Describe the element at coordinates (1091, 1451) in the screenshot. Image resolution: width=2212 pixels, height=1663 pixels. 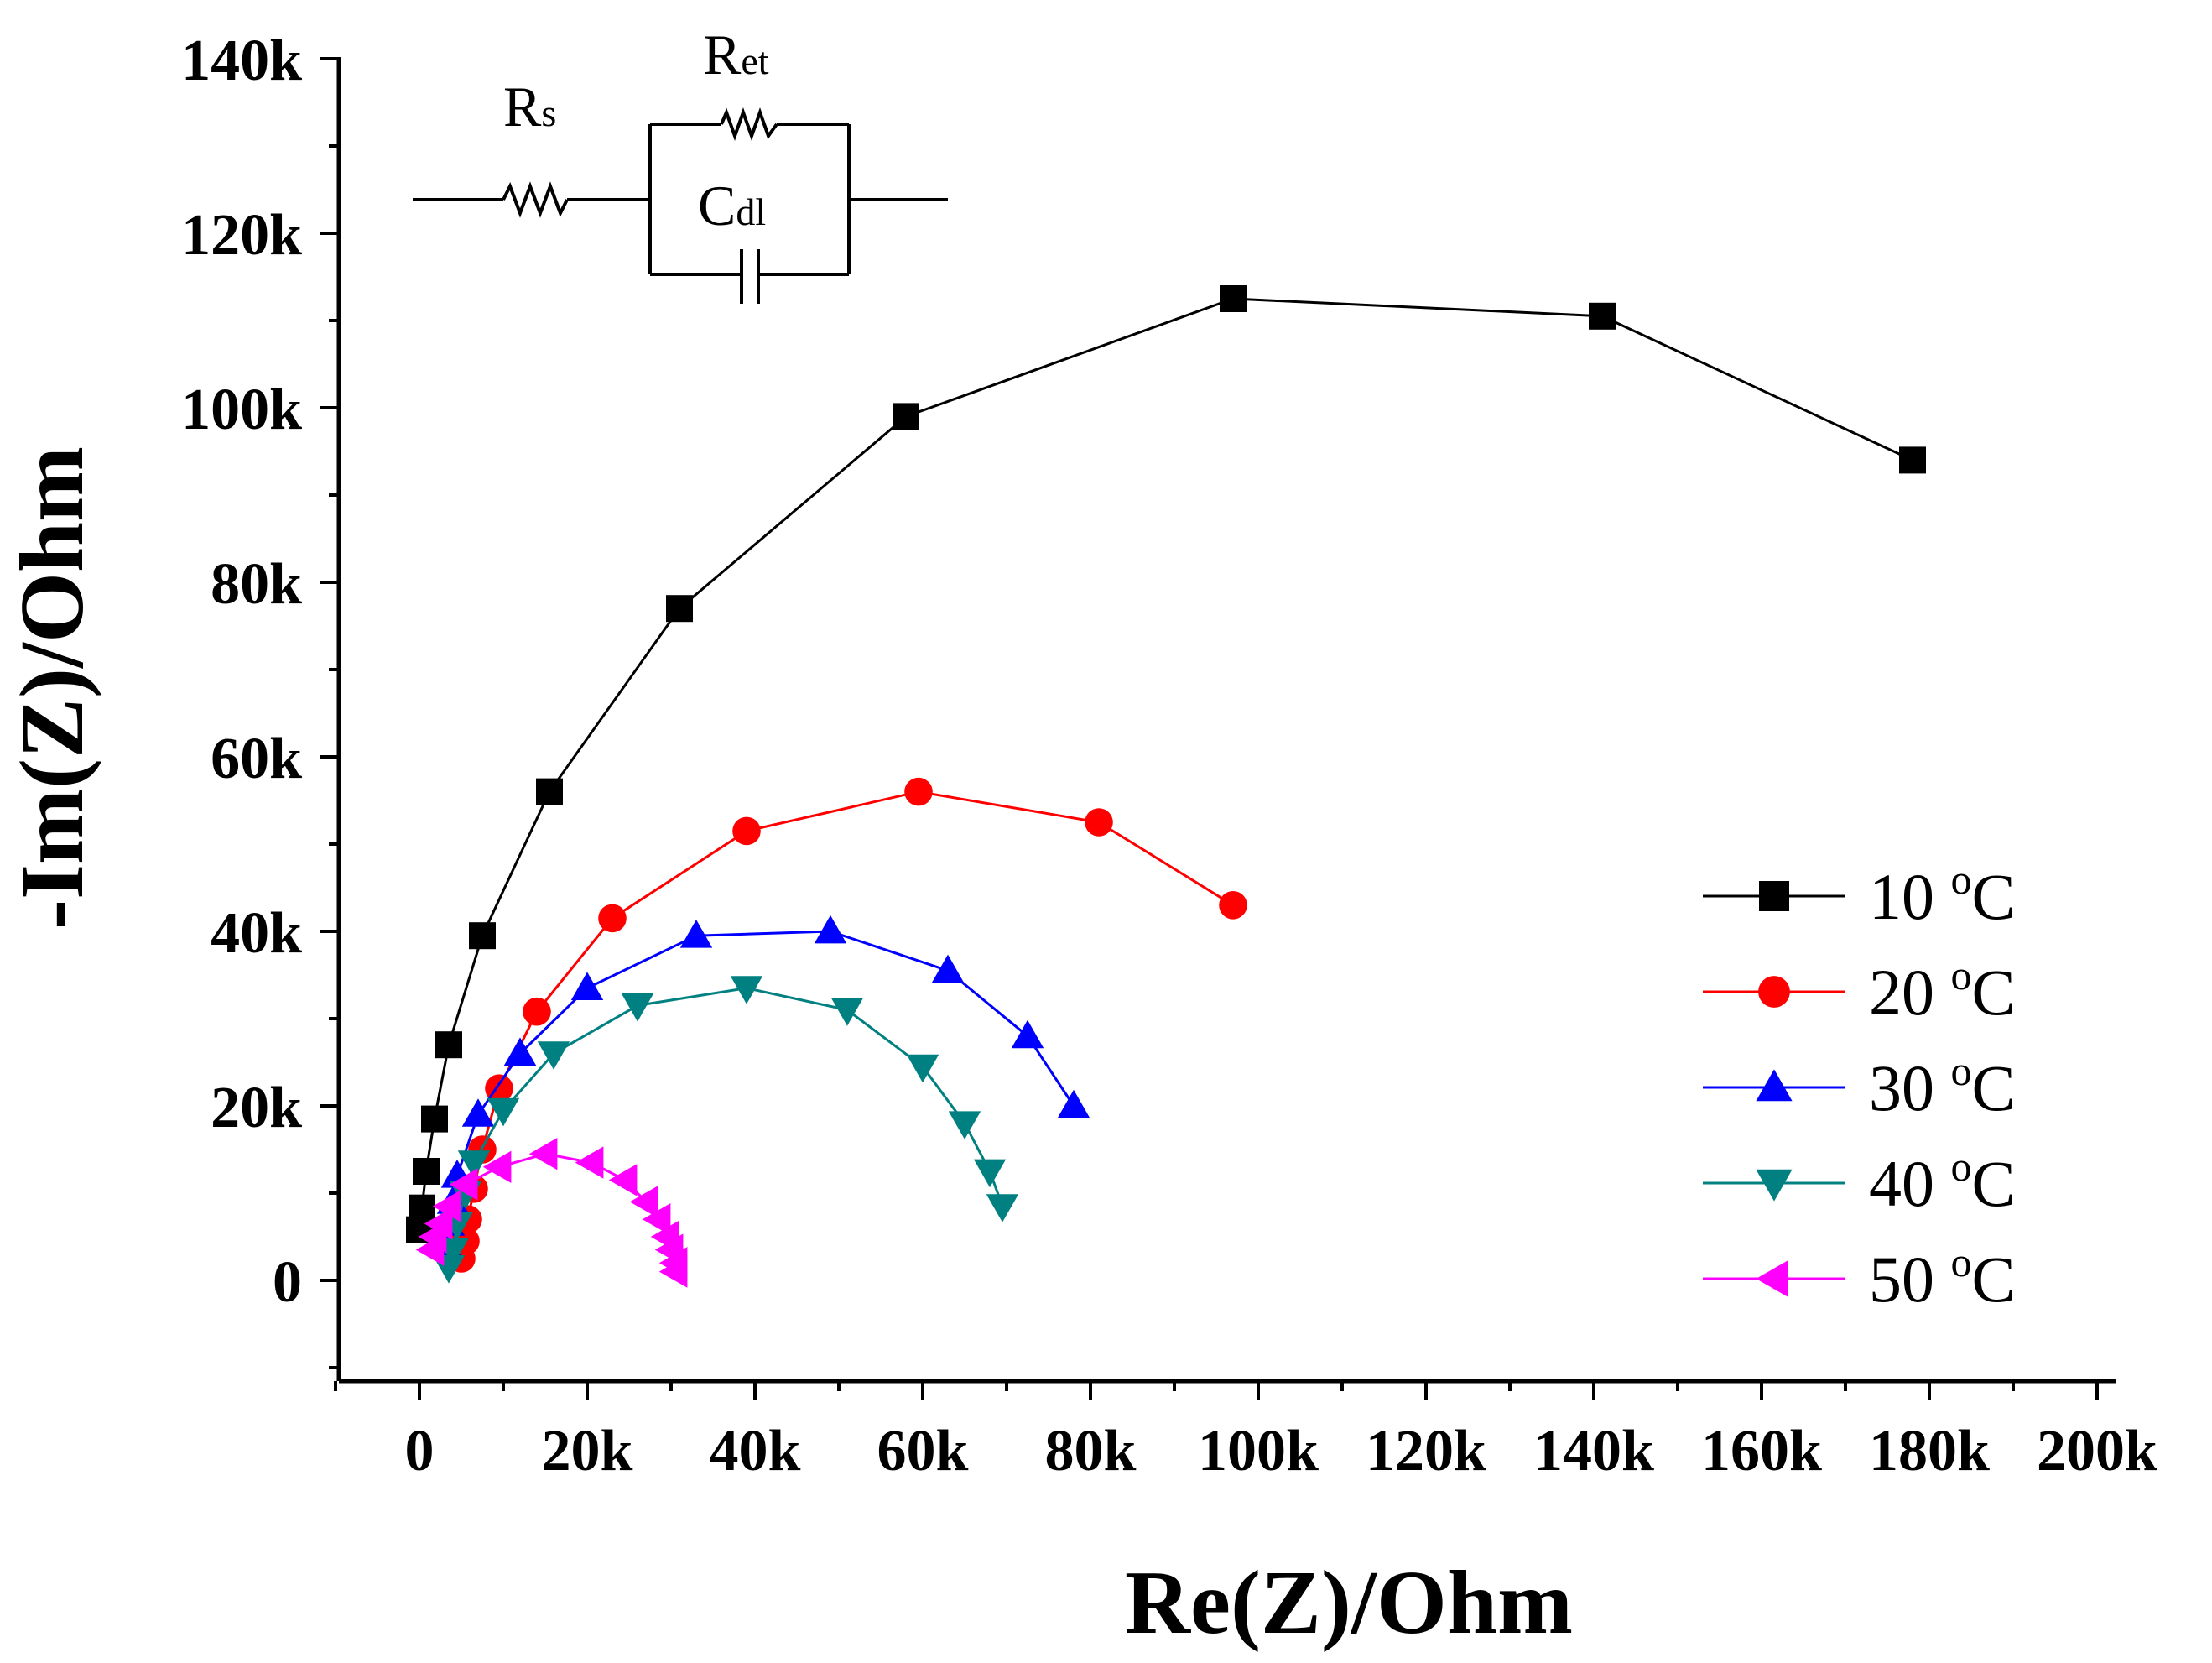
I see `x-tick-label: 80k` at that location.